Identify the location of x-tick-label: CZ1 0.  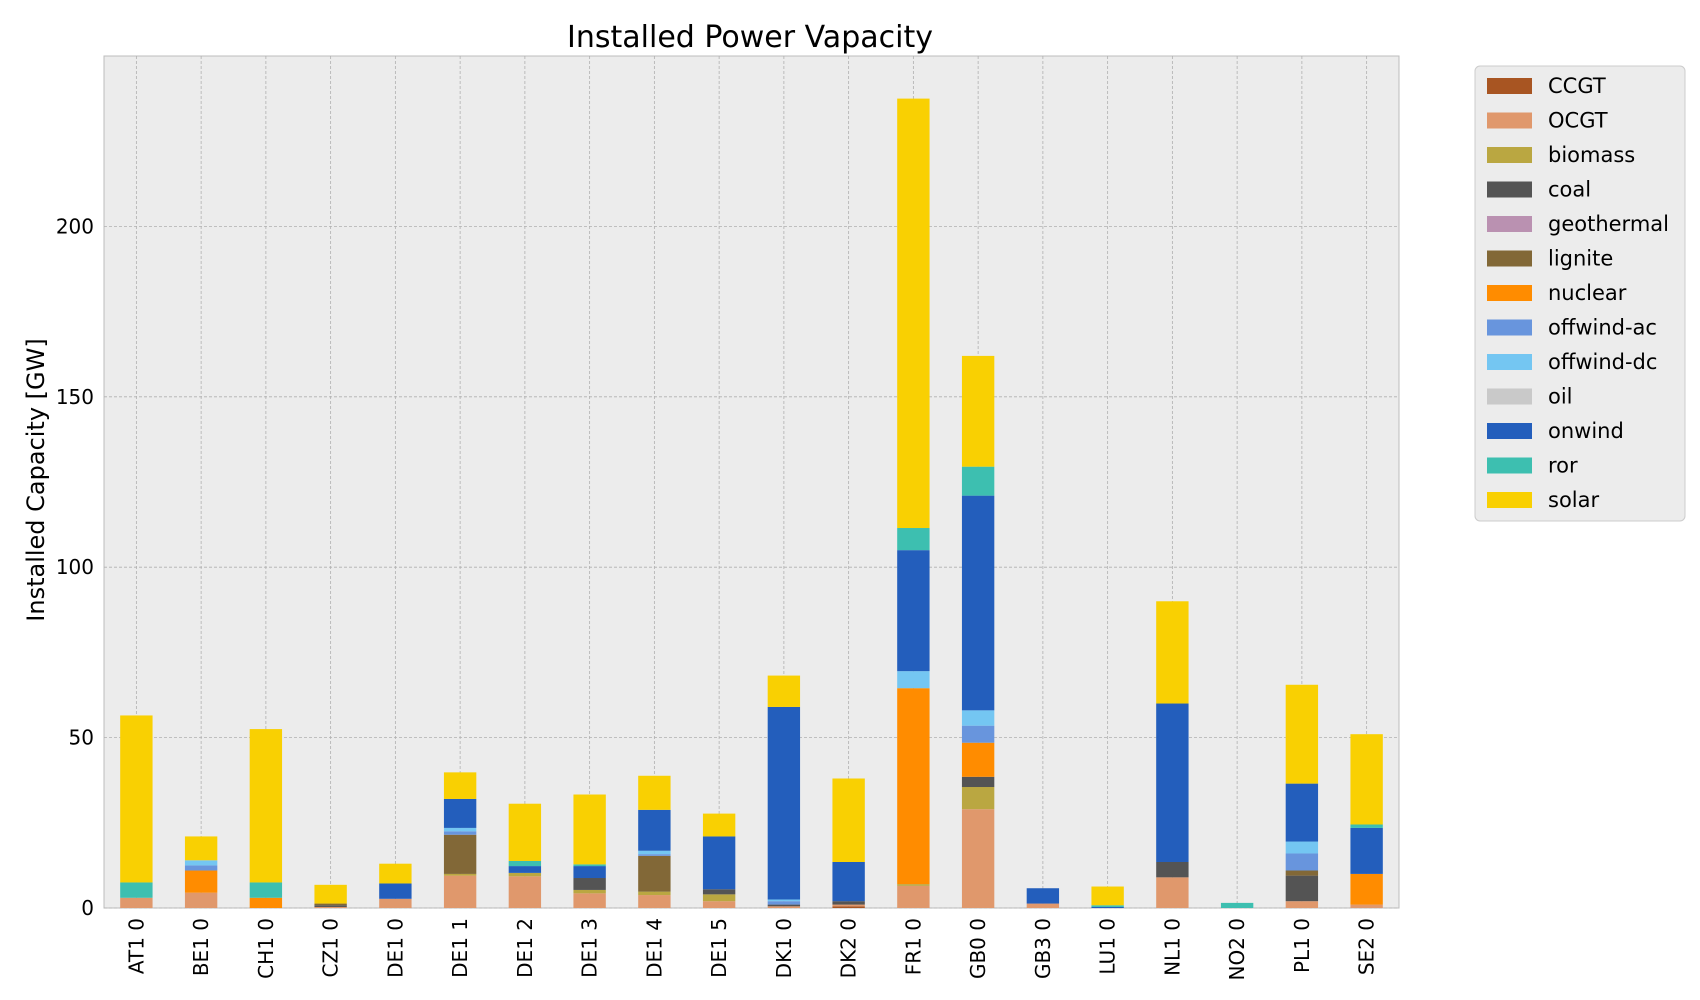
(331, 947).